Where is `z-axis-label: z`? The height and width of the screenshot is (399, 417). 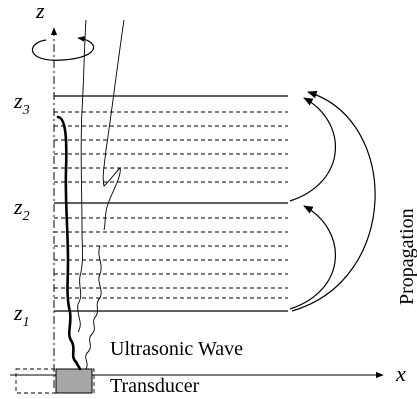
z-axis-label: z is located at coordinates (40, 11).